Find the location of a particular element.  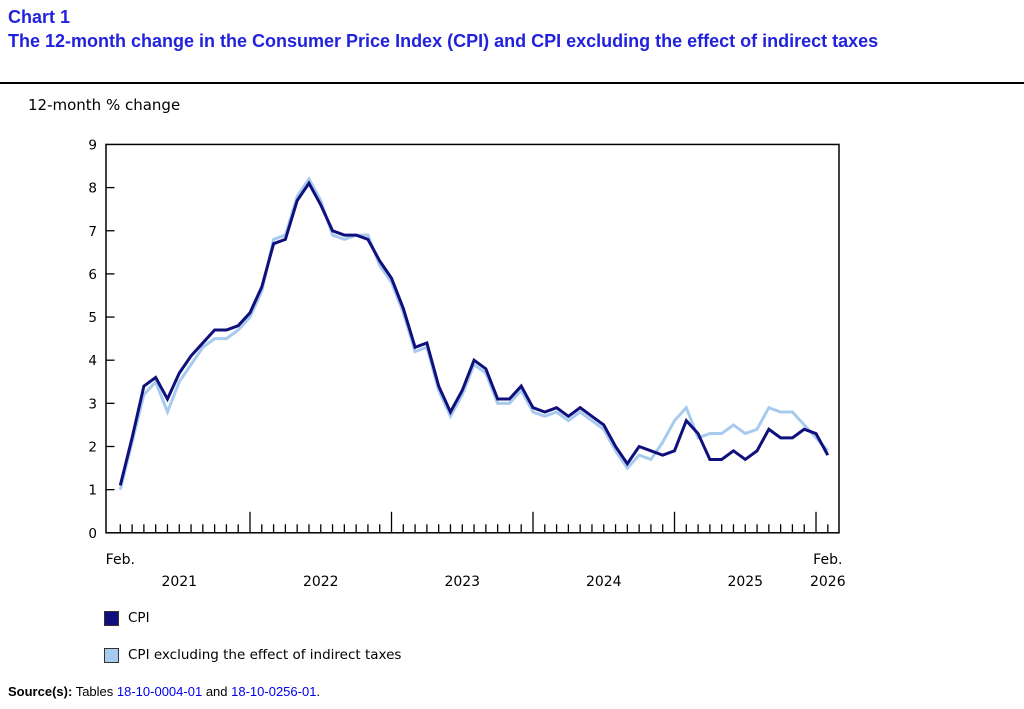

svg-text: 1 is located at coordinates (92, 491).